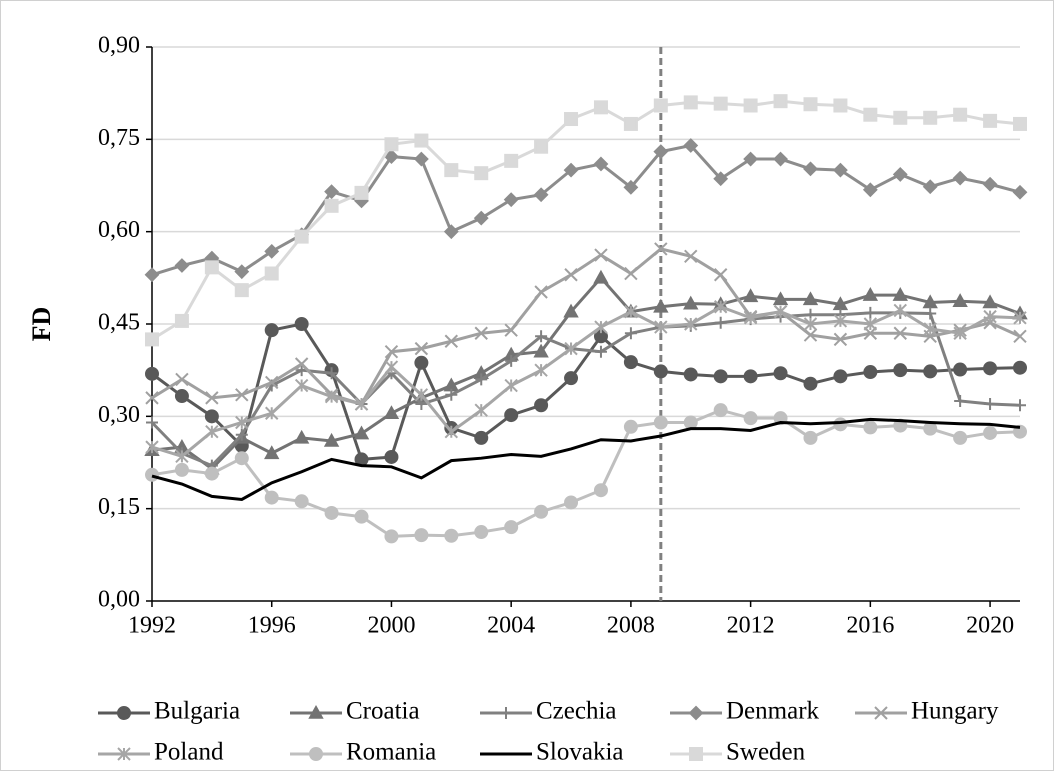 The width and height of the screenshot is (1054, 771). I want to click on x-tick-label: 2016, so click(870, 626).